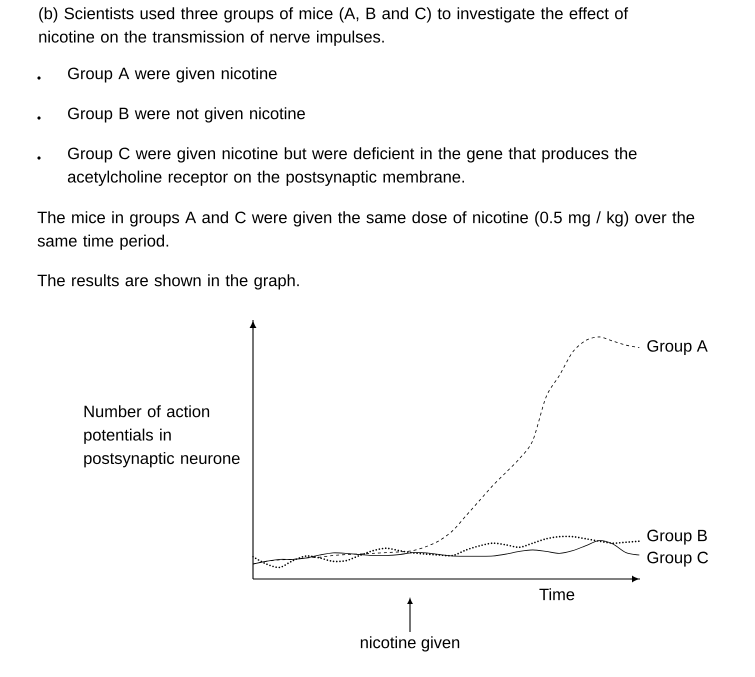  What do you see at coordinates (677, 348) in the screenshot?
I see `series-label: Group A` at bounding box center [677, 348].